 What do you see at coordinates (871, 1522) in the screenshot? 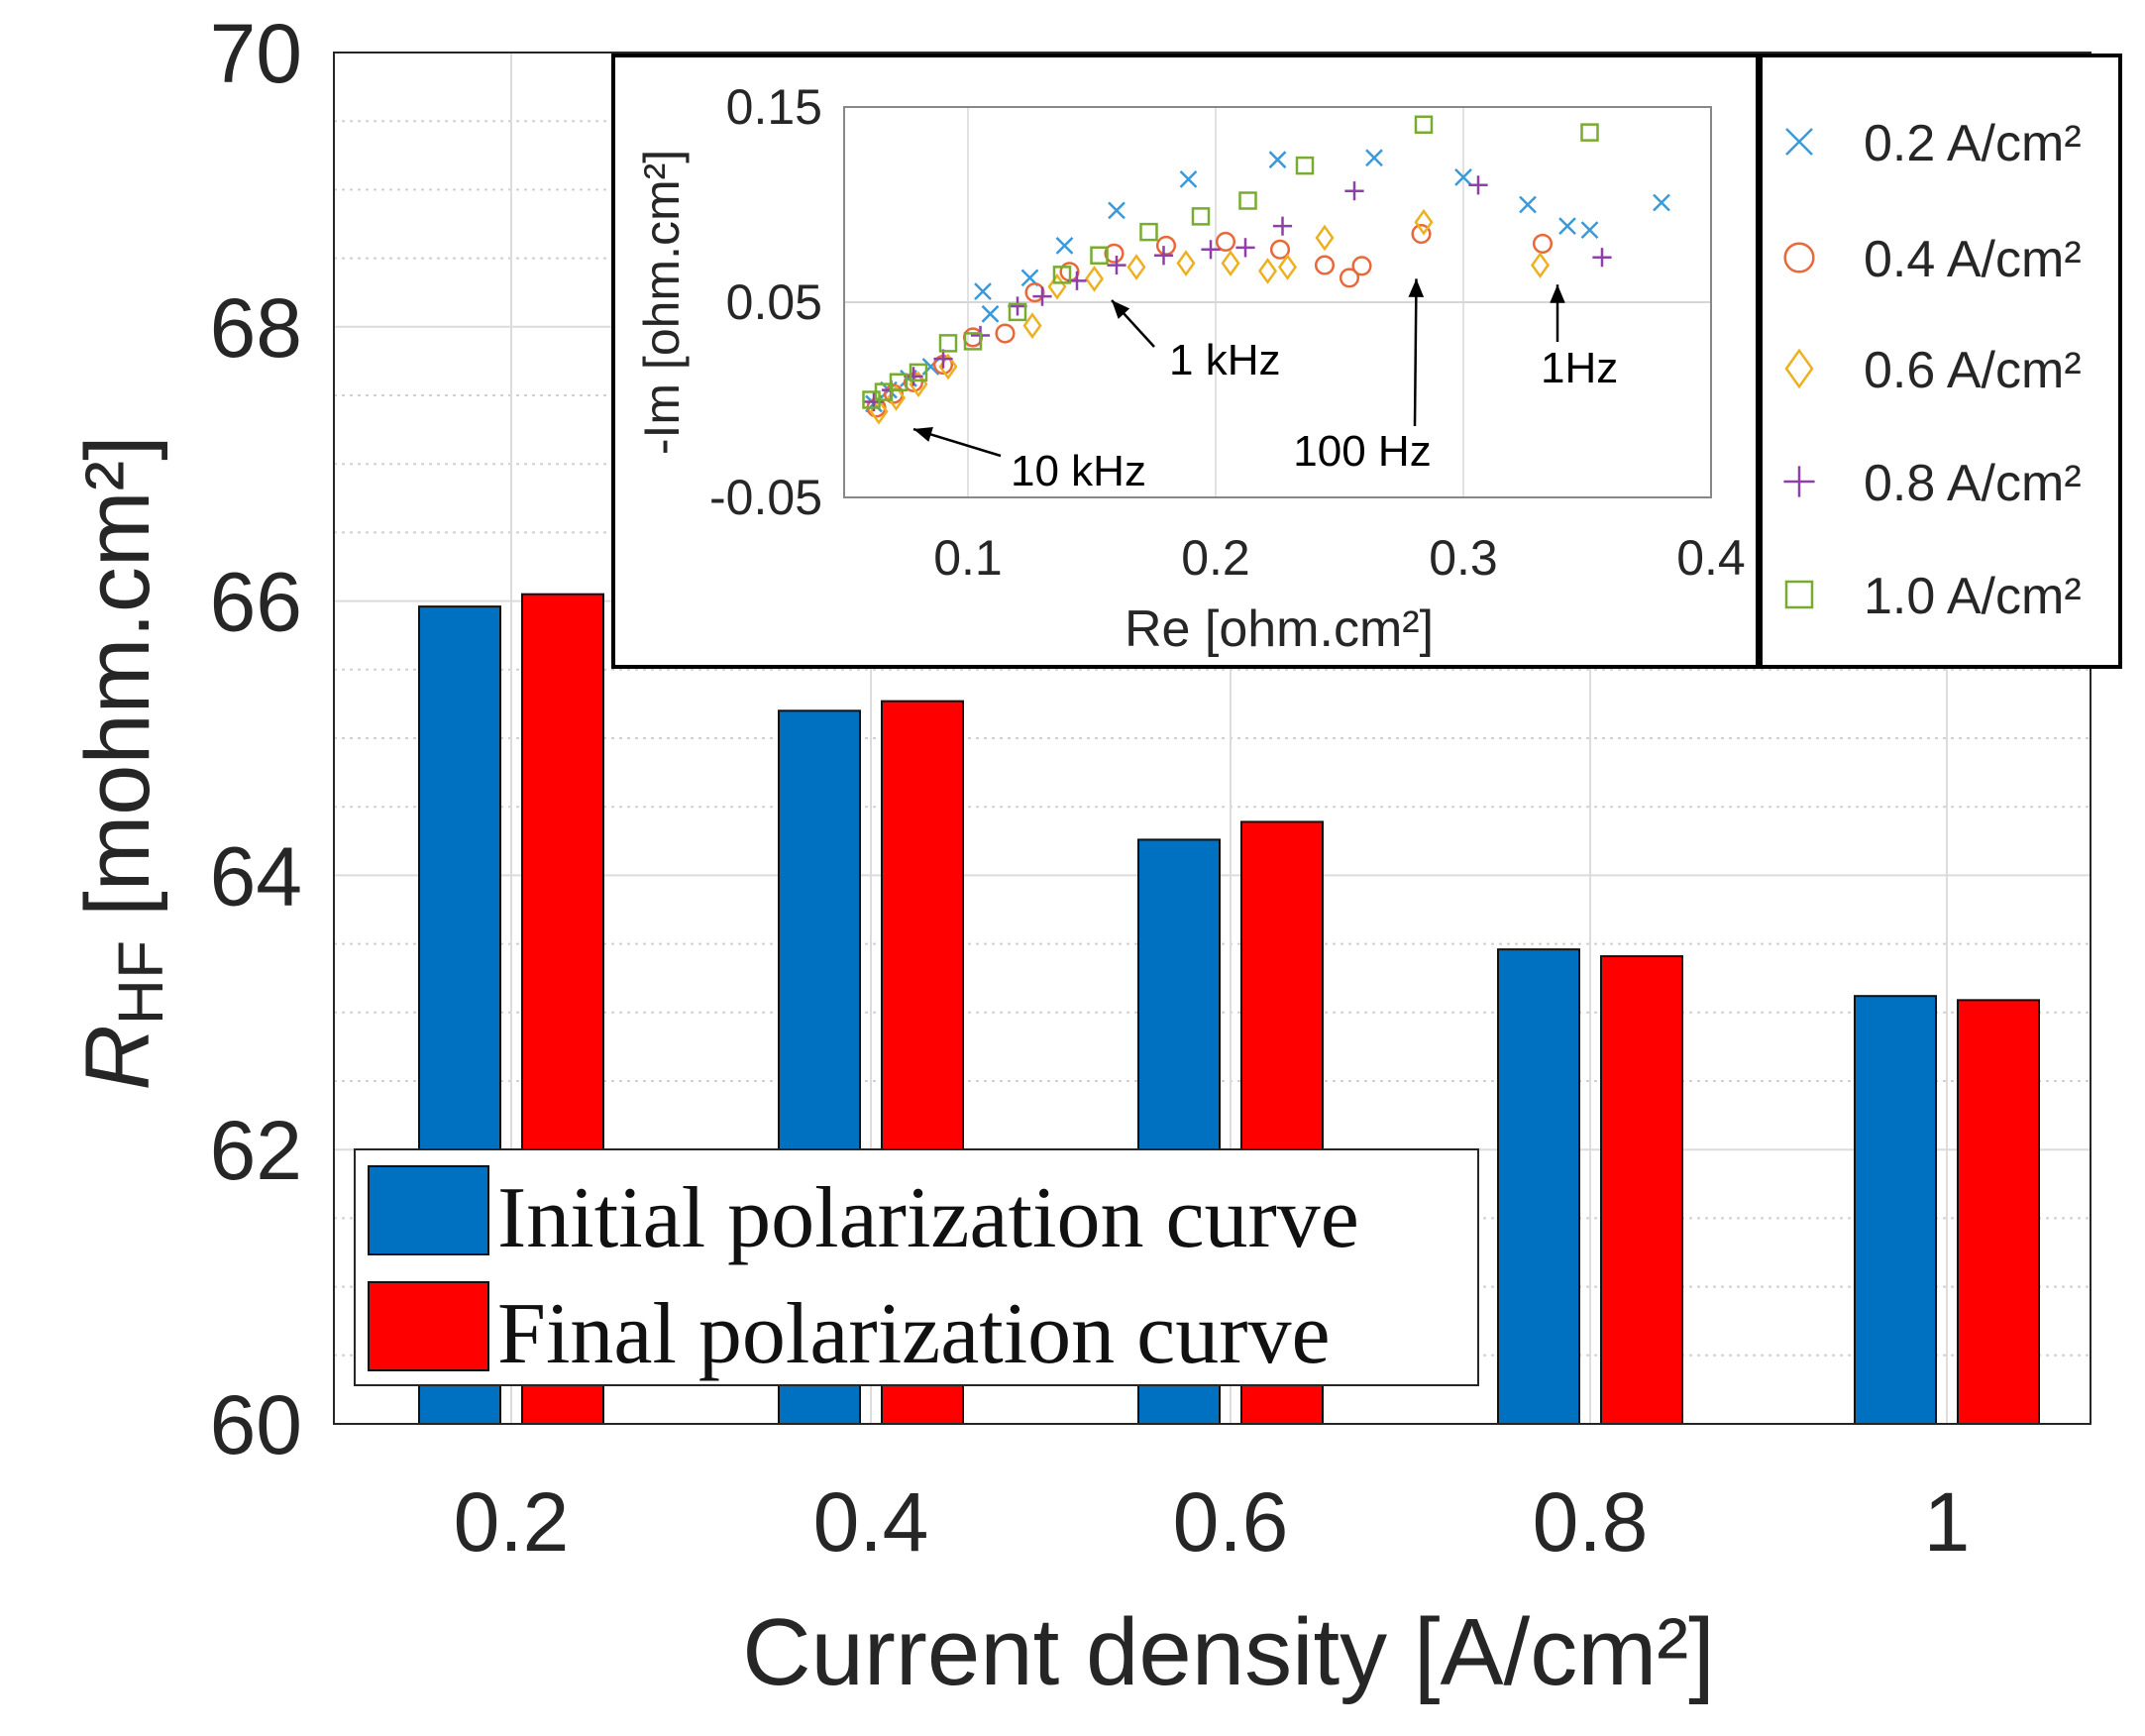
I see `x-tick-label: 0.4` at bounding box center [871, 1522].